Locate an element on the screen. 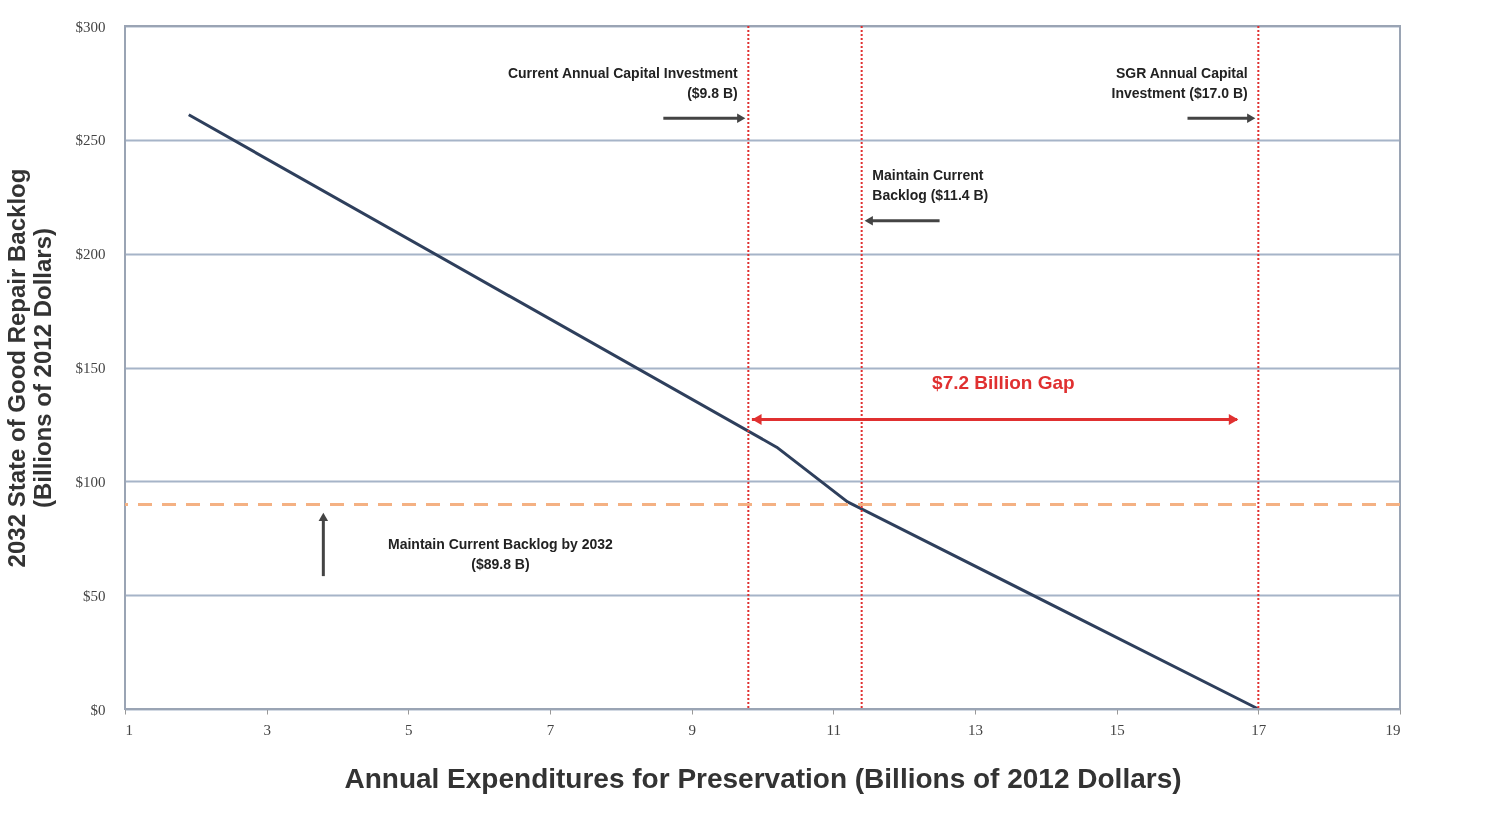  x-tick-label: 3 is located at coordinates (267, 729).